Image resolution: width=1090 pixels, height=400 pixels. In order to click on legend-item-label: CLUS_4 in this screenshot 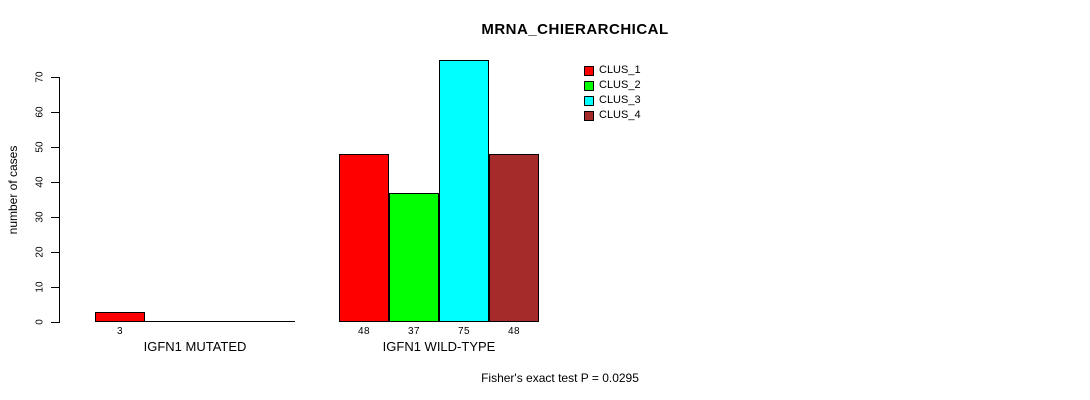, I will do `click(620, 115)`.